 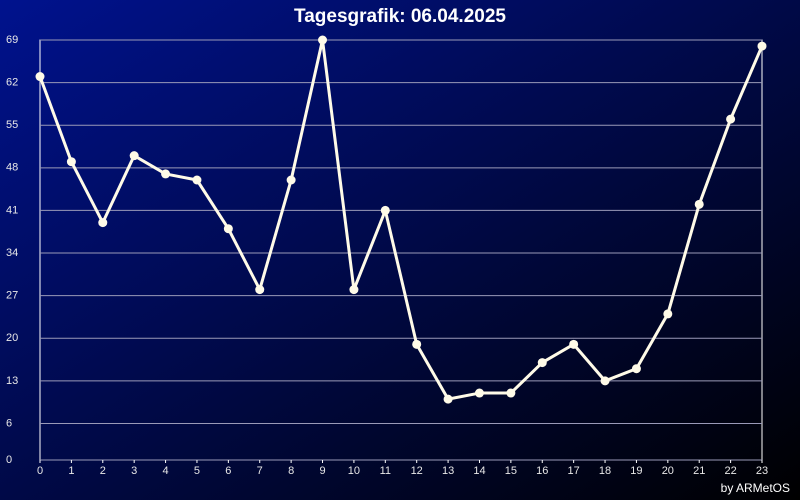 What do you see at coordinates (574, 471) in the screenshot?
I see `x-tick-label: 17` at bounding box center [574, 471].